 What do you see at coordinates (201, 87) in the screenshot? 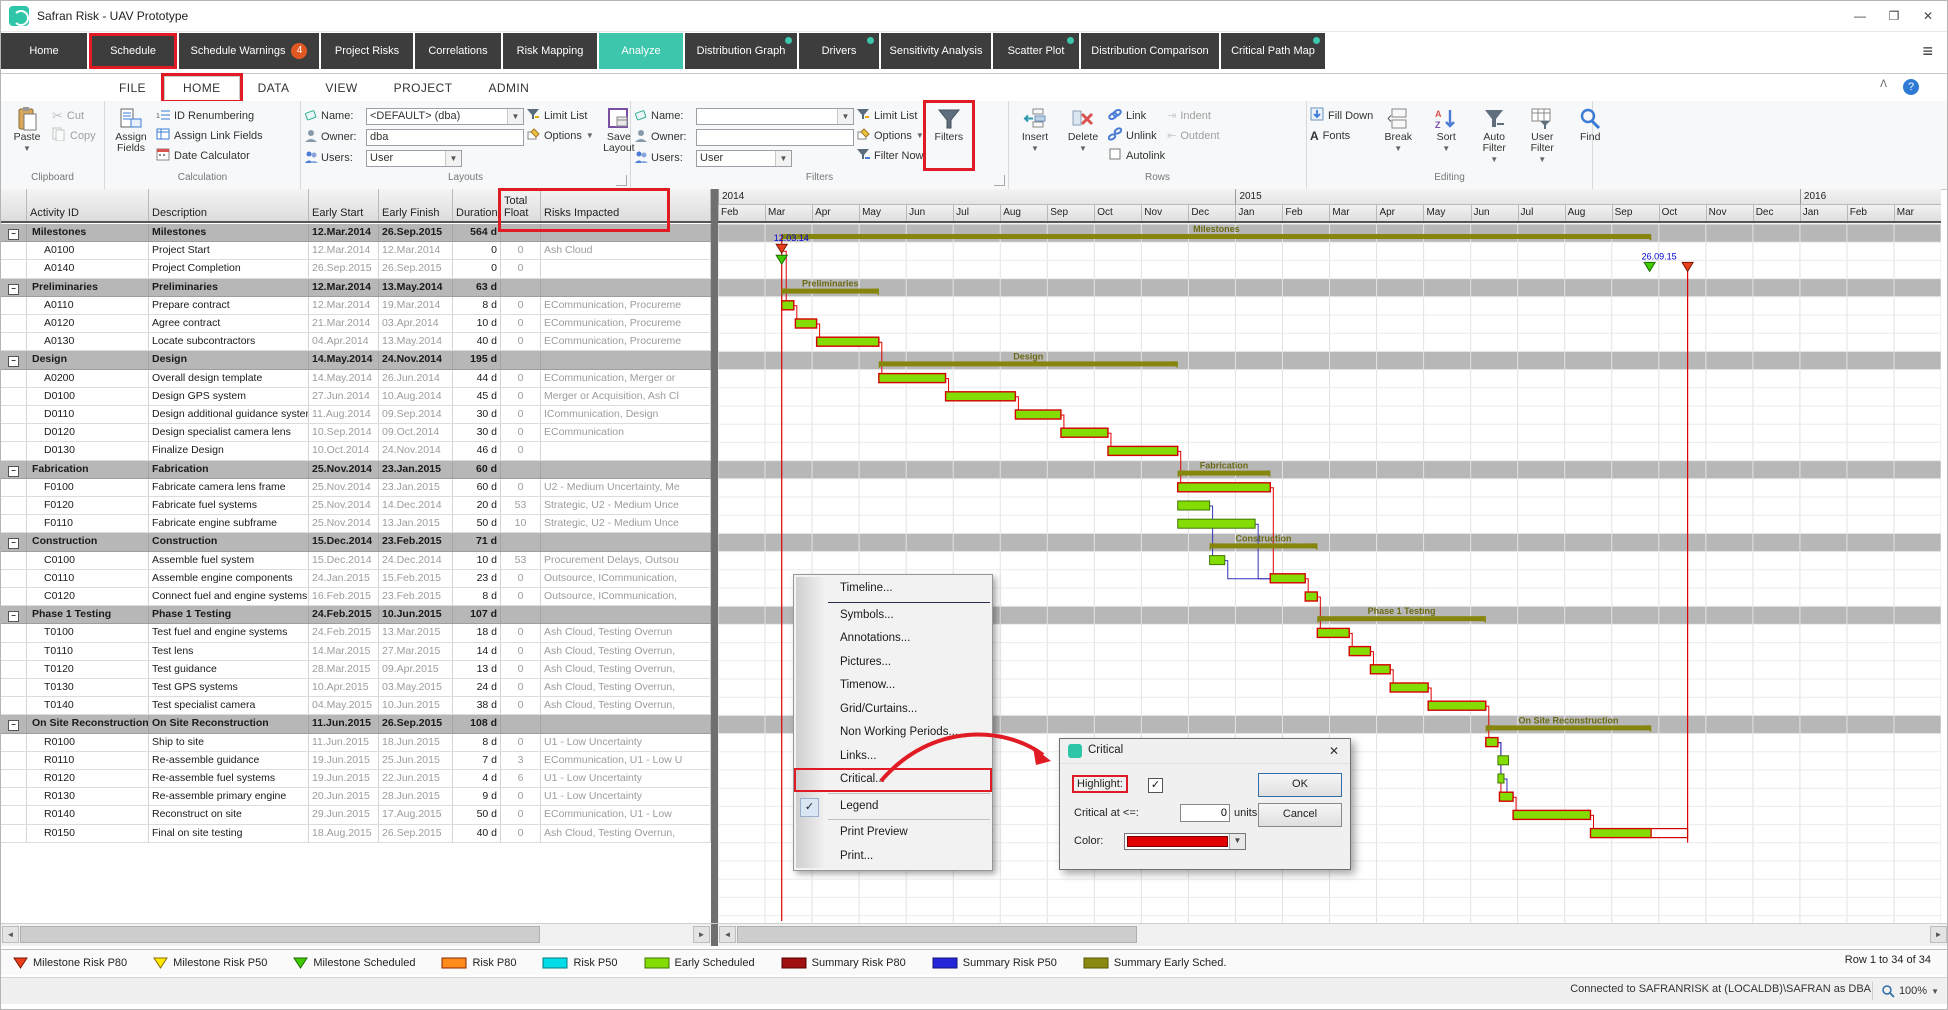
I see `ribbon-tab-home: HOME` at bounding box center [201, 87].